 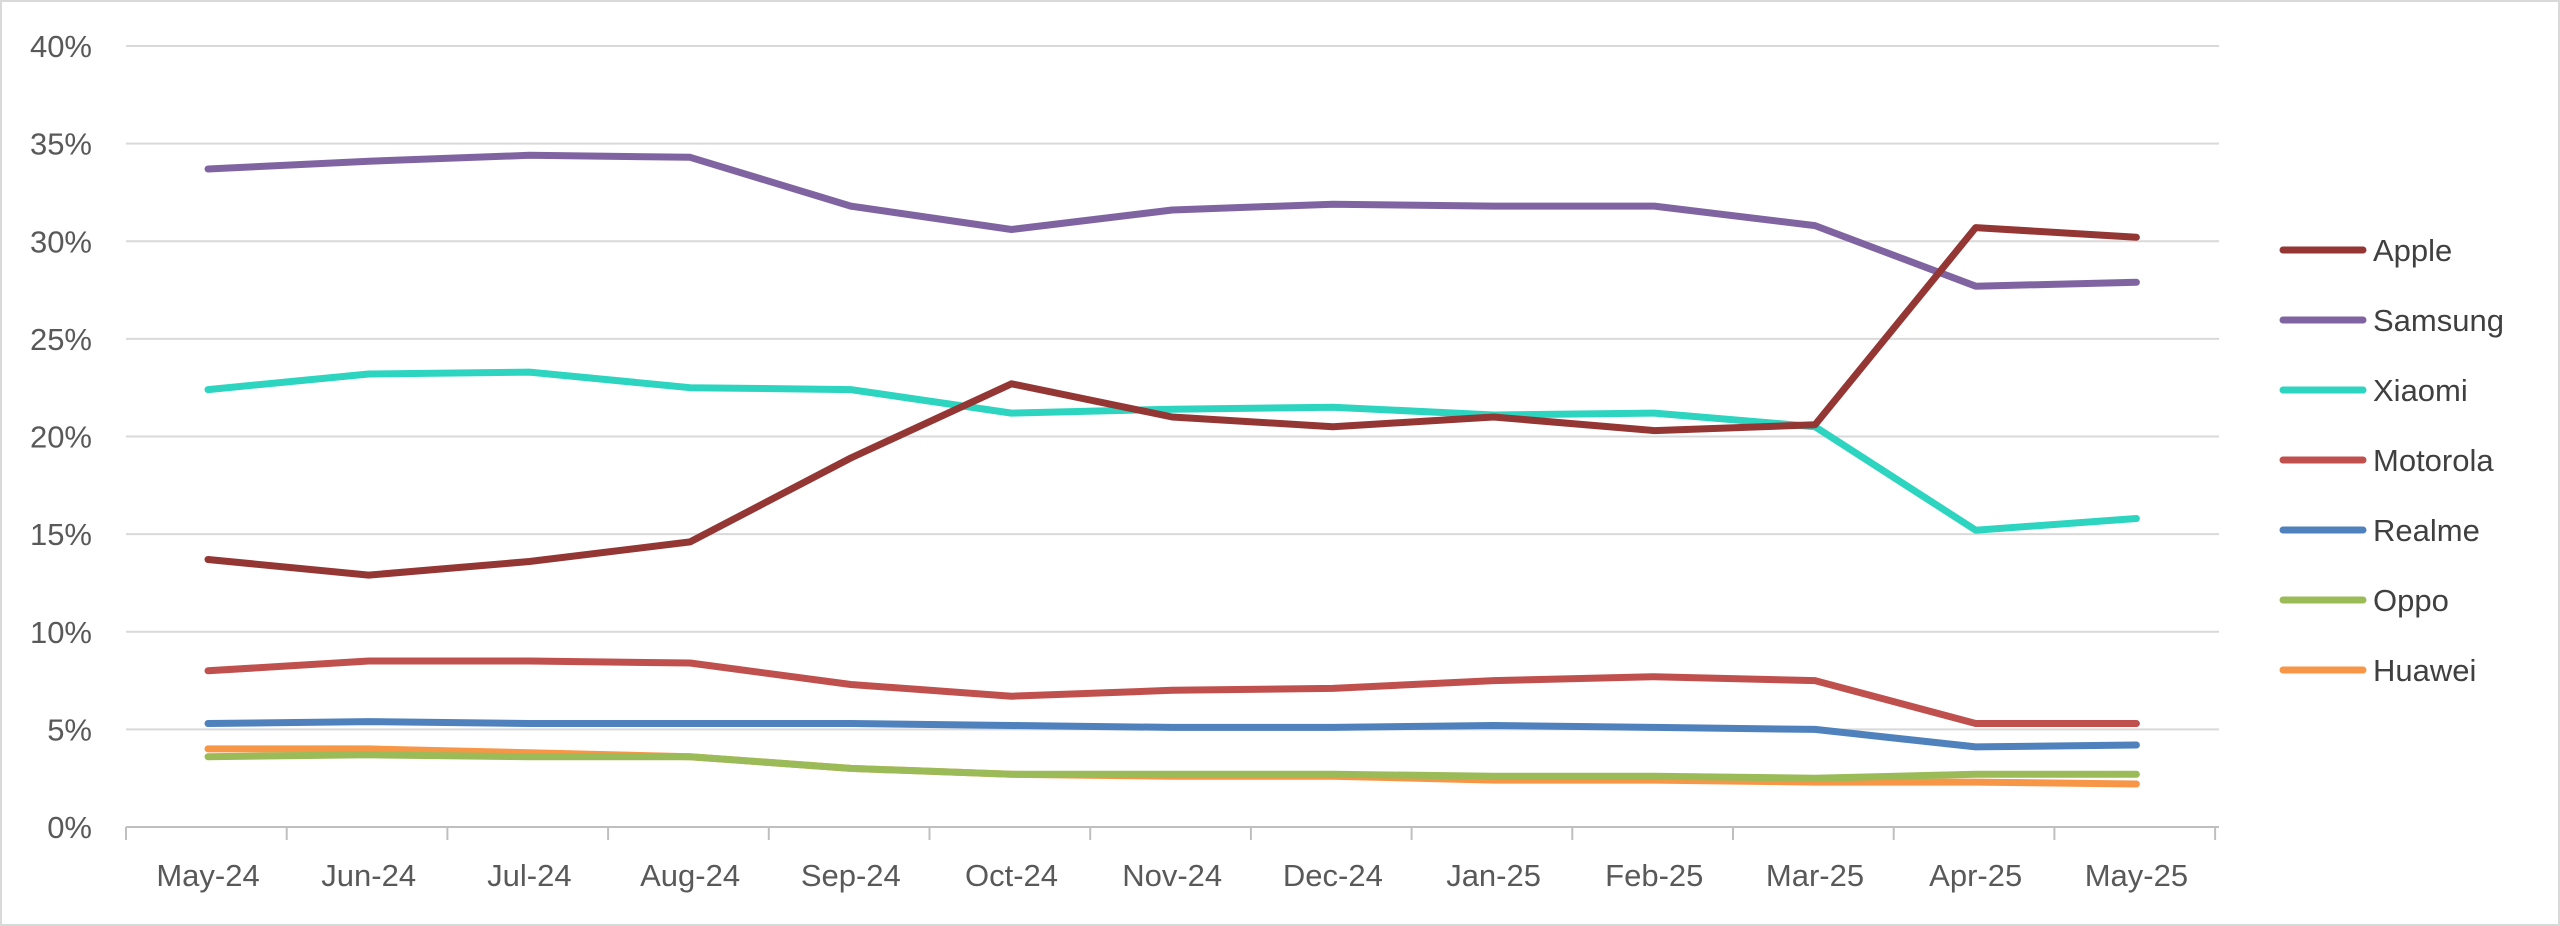 I want to click on y-tick-label: 40%, so click(x=61, y=46).